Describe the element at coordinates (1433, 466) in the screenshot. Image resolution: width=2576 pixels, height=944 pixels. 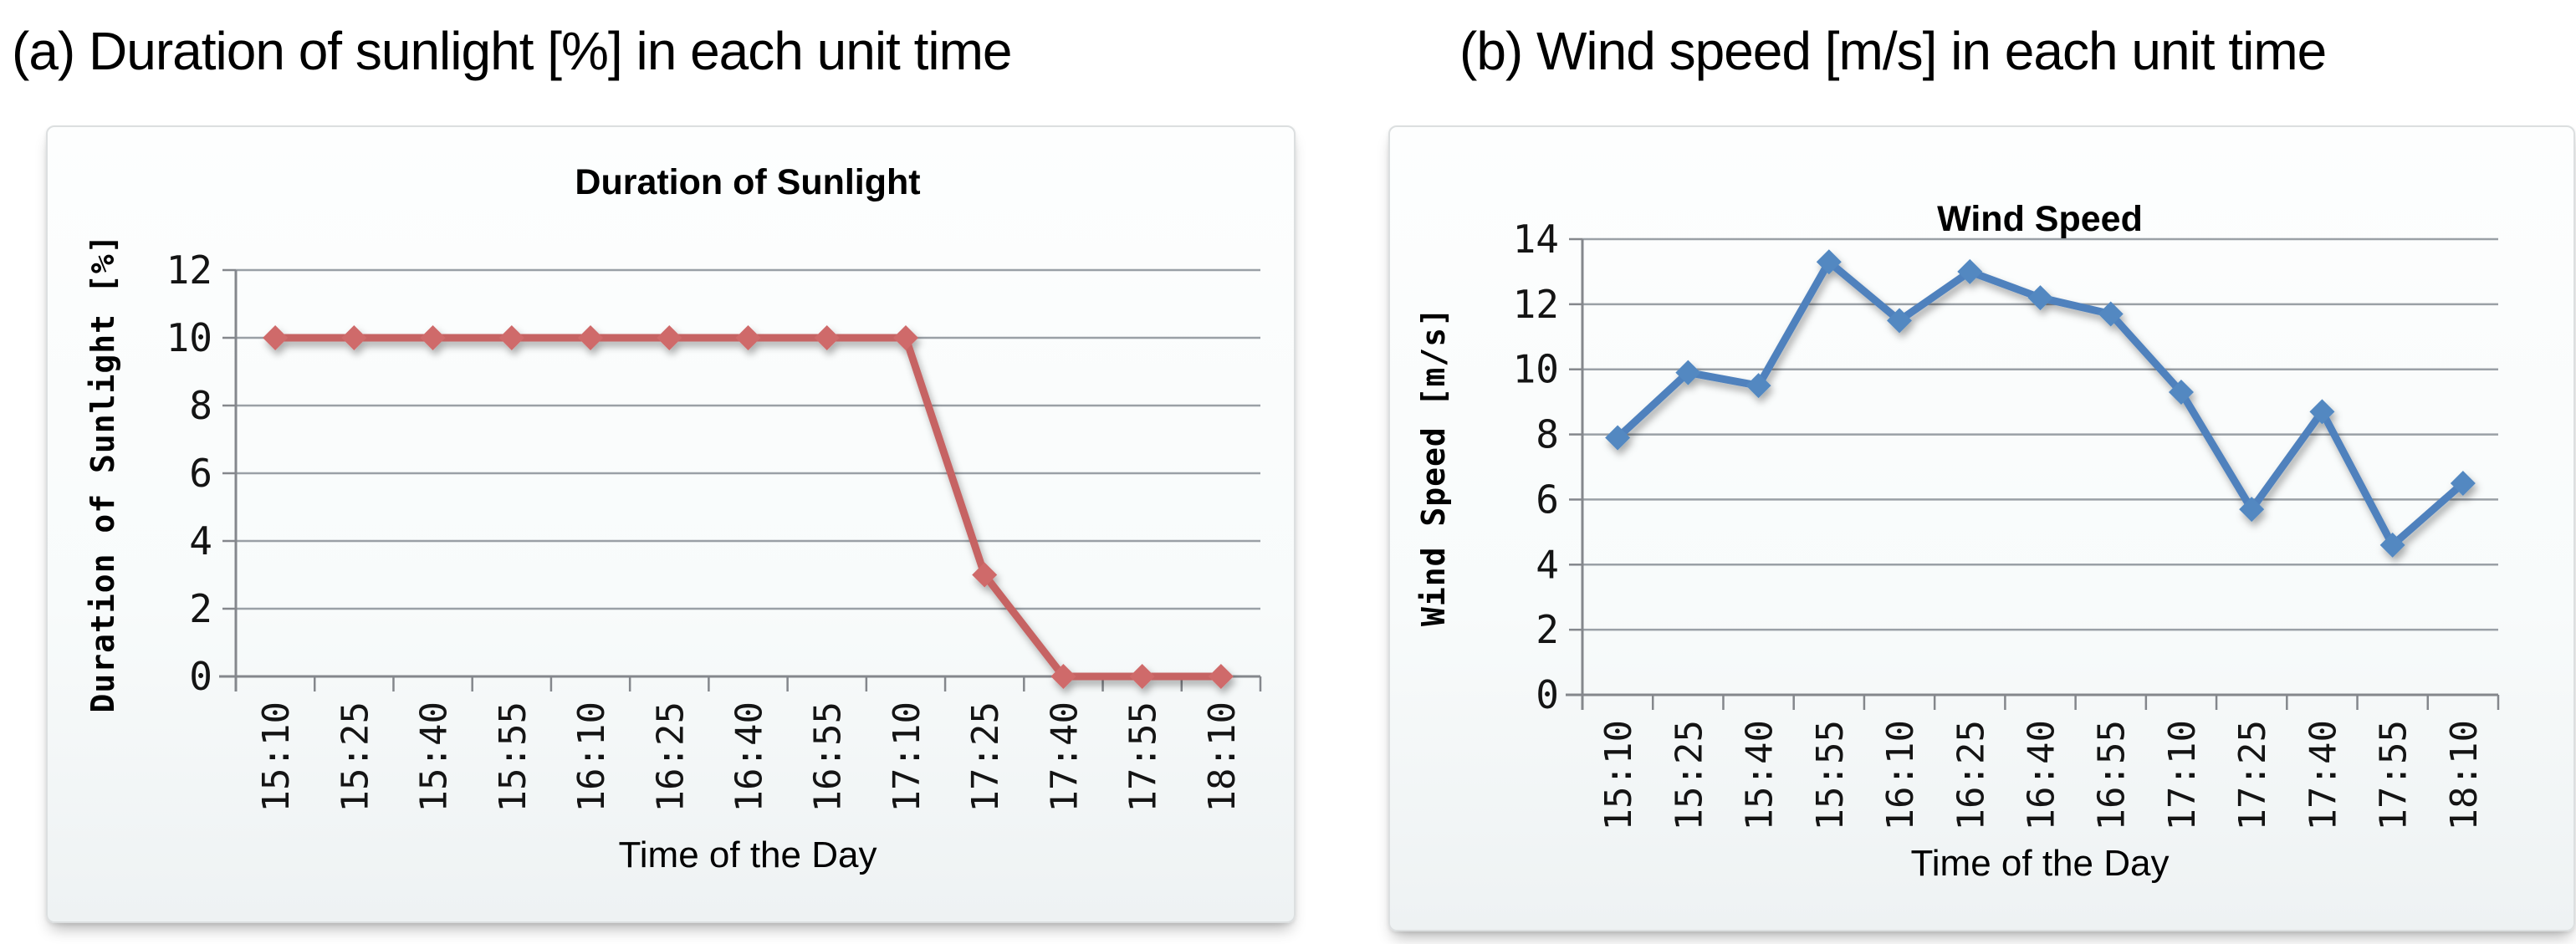
I see `wind-y-axis-title: Wind Speed [m/s]` at that location.